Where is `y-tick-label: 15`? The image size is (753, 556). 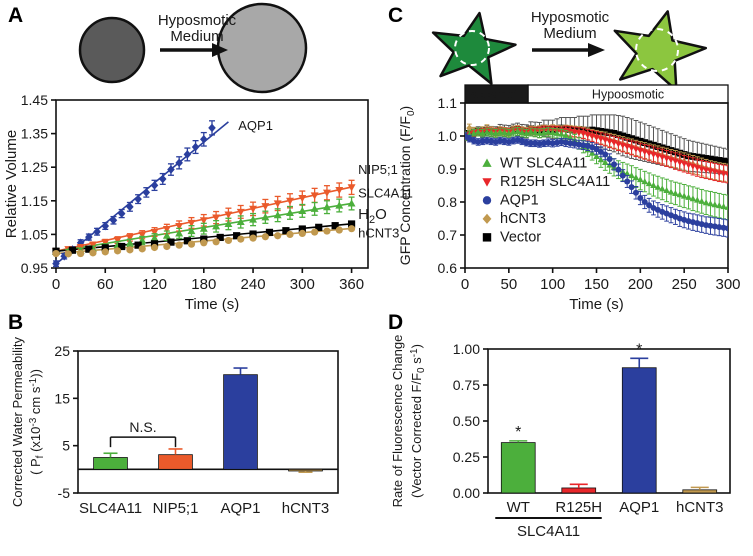 y-tick-label: 15 is located at coordinates (62, 398).